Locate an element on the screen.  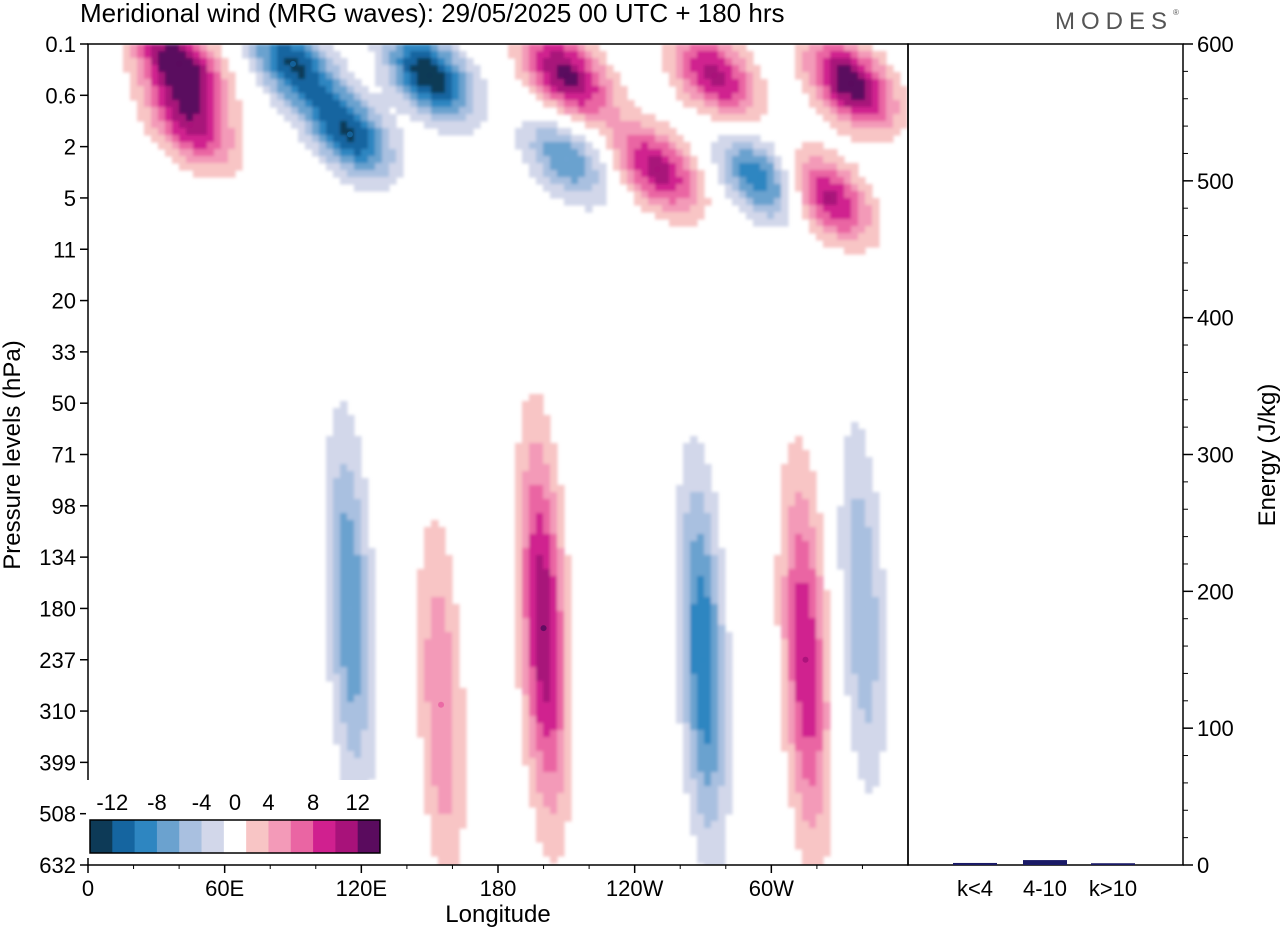
y-tick-label: 508 is located at coordinates (57, 814).